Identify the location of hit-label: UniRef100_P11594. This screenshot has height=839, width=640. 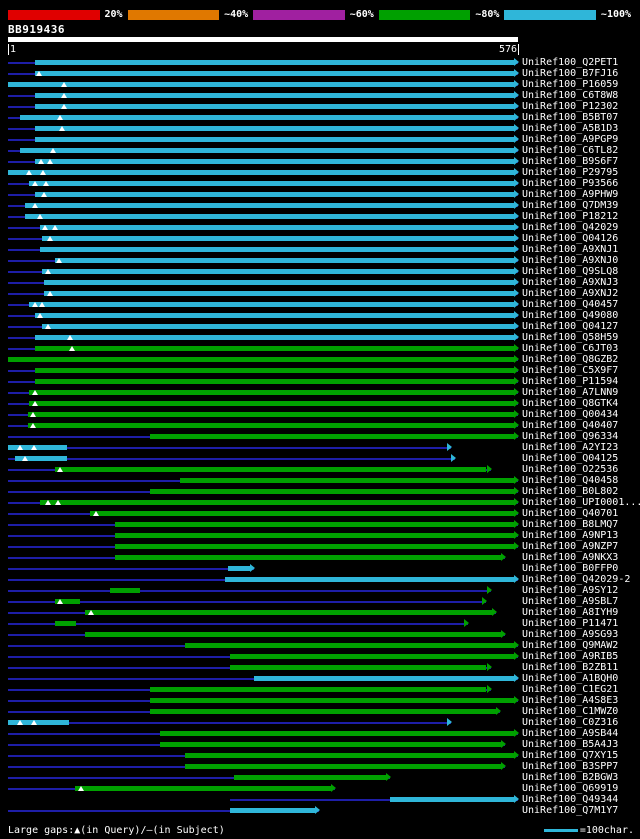
(570, 381).